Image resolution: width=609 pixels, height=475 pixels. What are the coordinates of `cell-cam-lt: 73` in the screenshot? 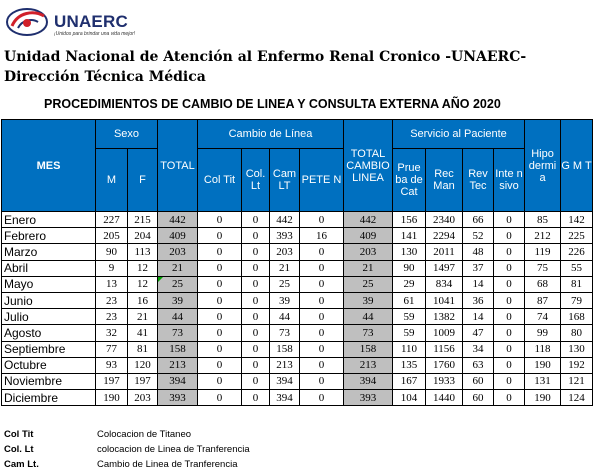 It's located at (284, 333).